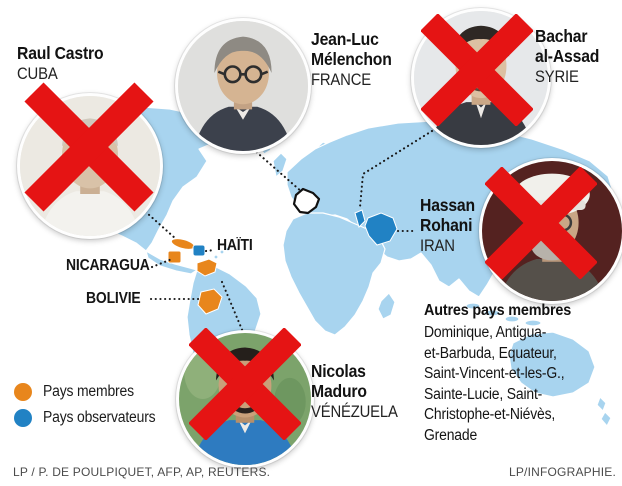 The width and height of the screenshot is (622, 486). What do you see at coordinates (437, 246) in the screenshot?
I see `leader-country: IRAN` at bounding box center [437, 246].